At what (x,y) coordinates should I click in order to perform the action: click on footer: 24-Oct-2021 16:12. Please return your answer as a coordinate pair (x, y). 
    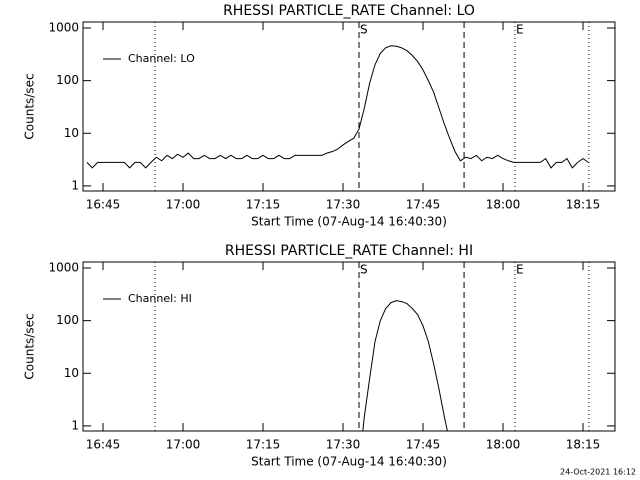
    Looking at the image, I should click on (598, 472).